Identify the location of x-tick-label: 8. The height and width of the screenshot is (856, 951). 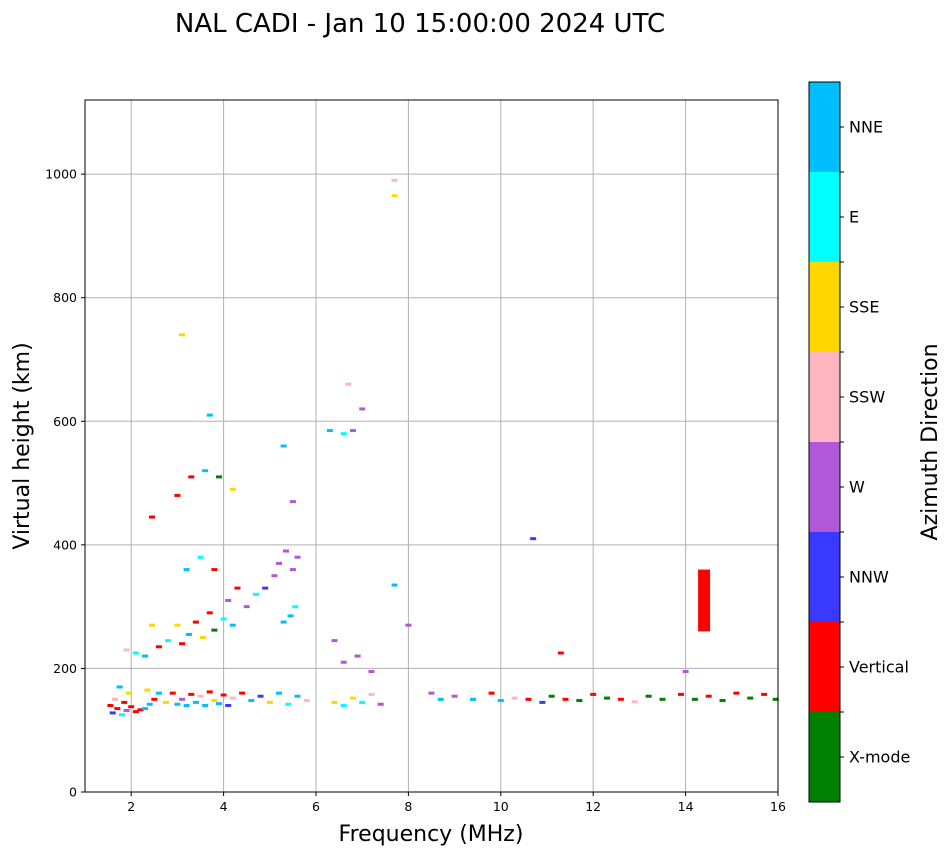
(408, 806).